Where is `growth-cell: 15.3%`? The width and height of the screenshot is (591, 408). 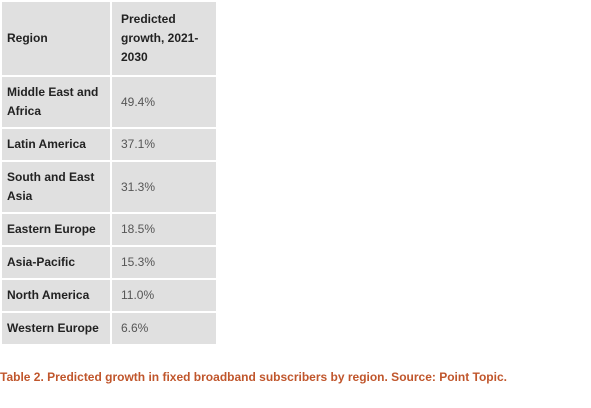
growth-cell: 15.3% is located at coordinates (164, 262).